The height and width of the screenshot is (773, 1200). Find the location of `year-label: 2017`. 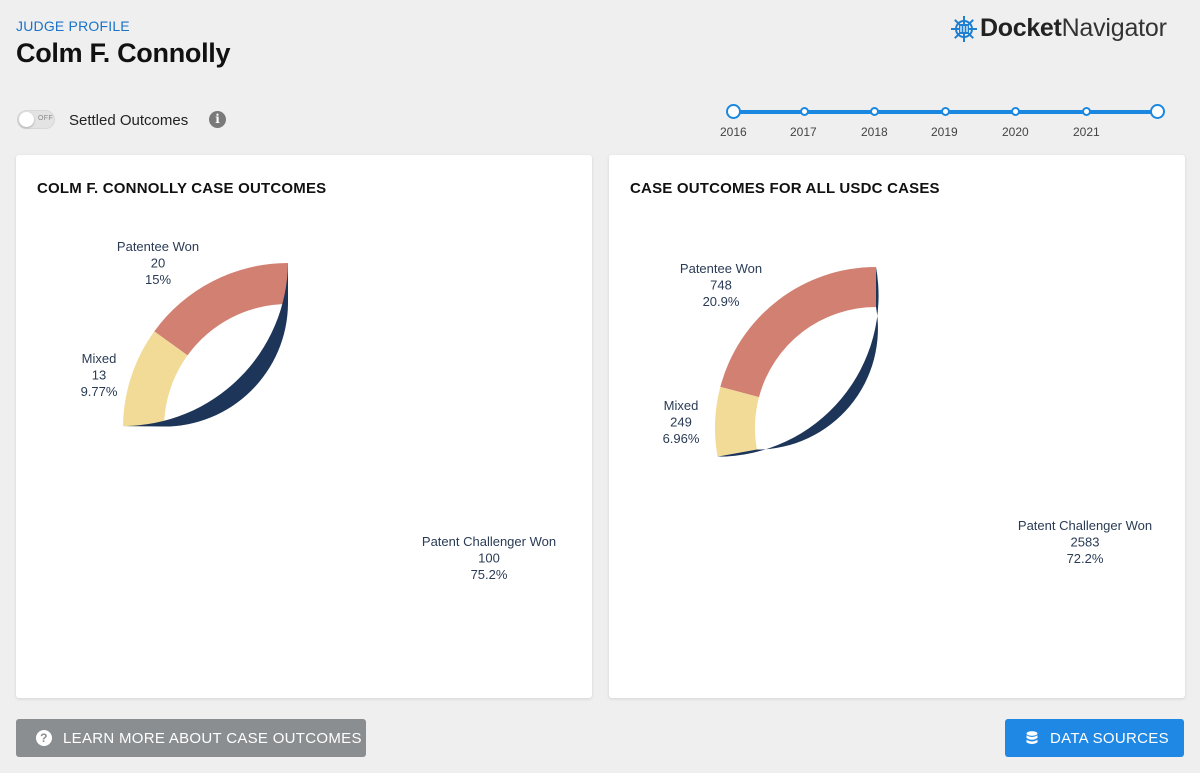

year-label: 2017 is located at coordinates (803, 132).